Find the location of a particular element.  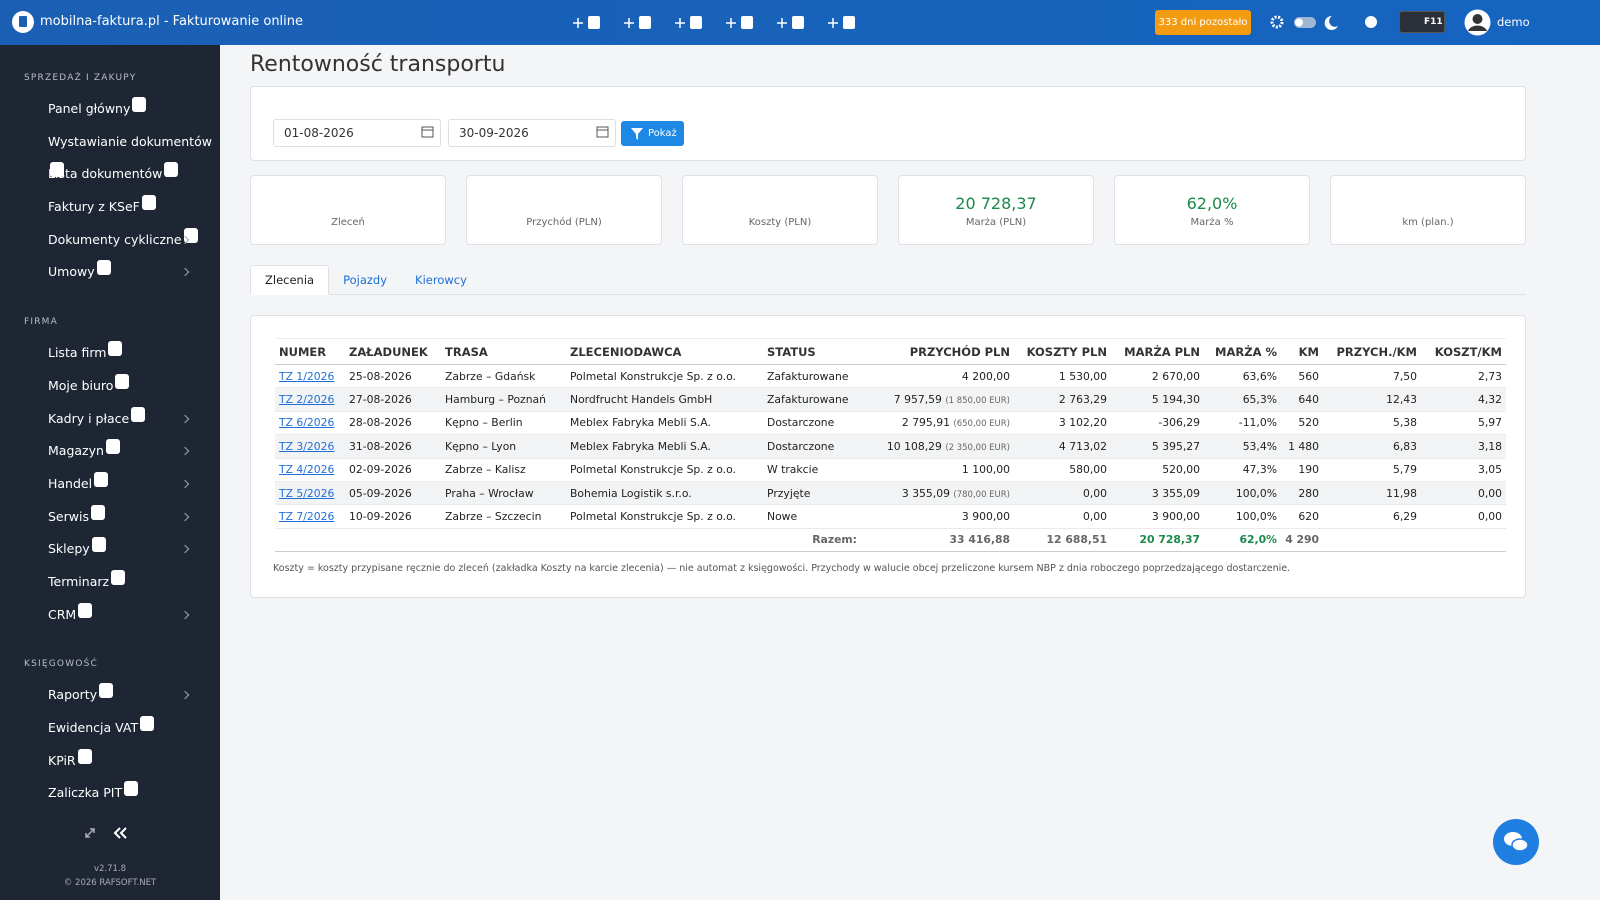

menu-item: Terminarz is located at coordinates (110, 582).